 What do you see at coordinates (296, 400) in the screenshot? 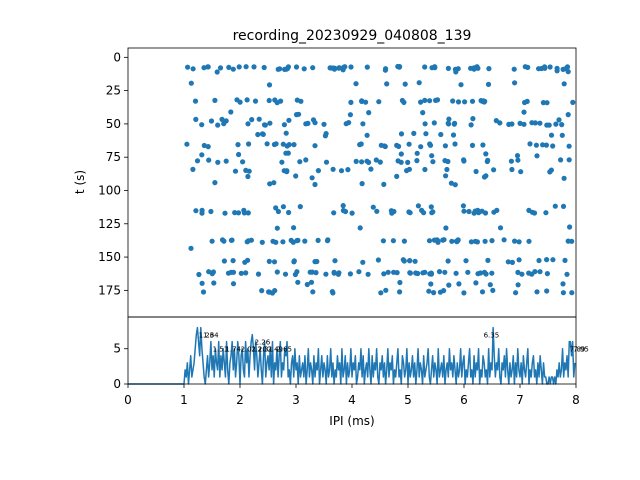
I see `x-tick-label: 3` at bounding box center [296, 400].